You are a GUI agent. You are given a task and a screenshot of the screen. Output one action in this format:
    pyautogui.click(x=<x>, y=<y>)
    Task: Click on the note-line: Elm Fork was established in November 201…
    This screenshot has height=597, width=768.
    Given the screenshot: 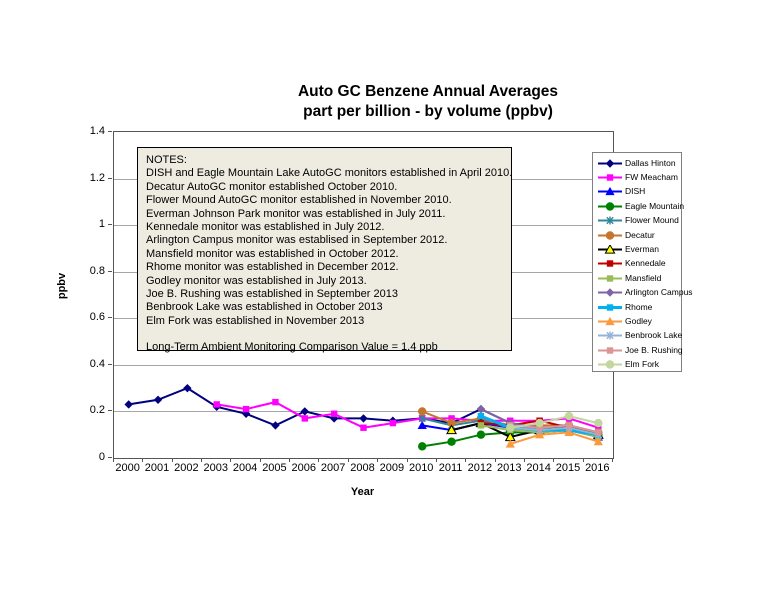 What is the action you would take?
    pyautogui.click(x=255, y=320)
    